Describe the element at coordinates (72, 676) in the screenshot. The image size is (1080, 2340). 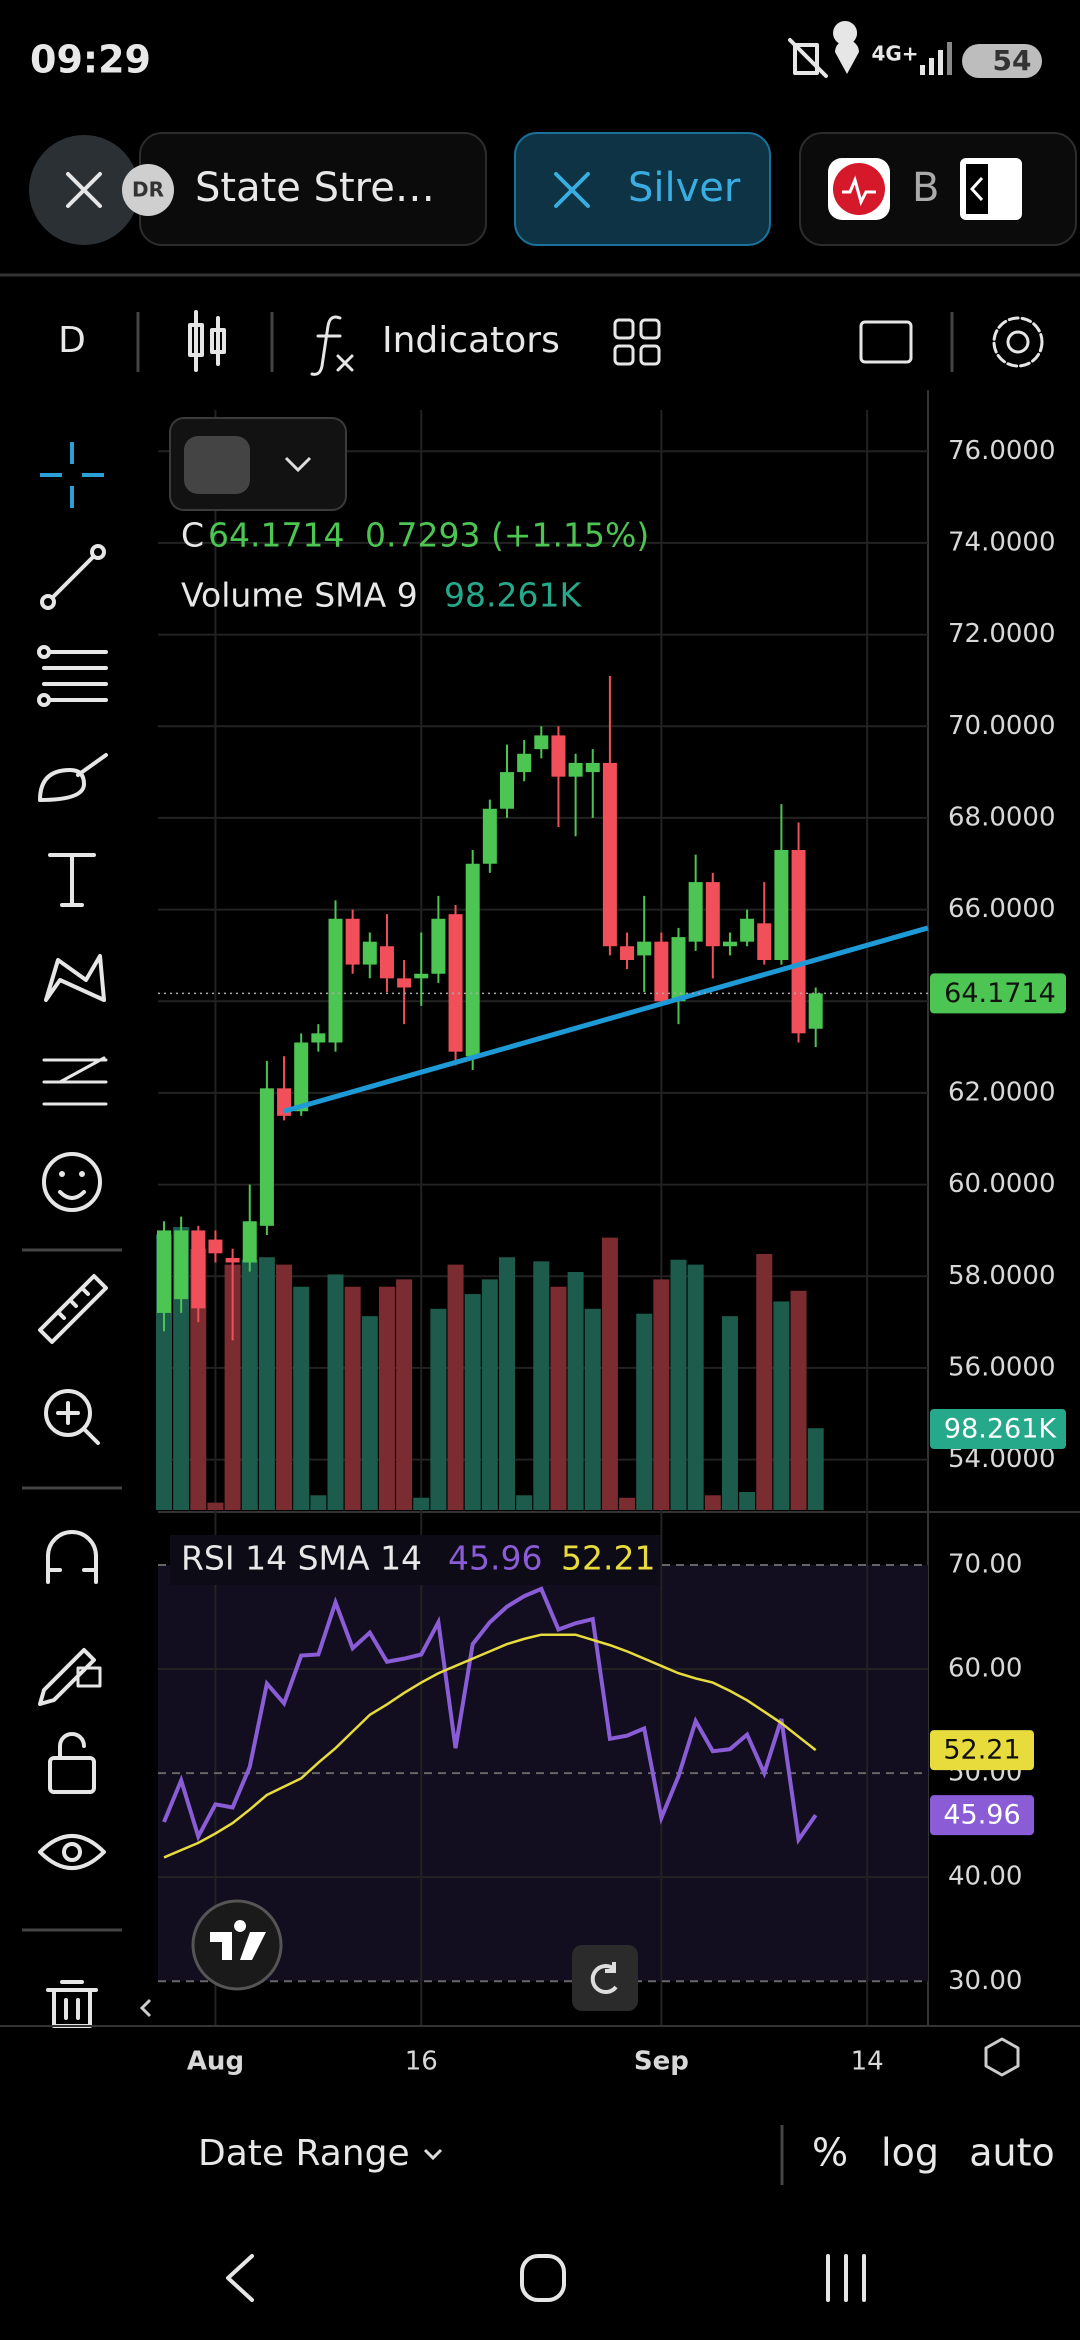
I see `fib-tool` at that location.